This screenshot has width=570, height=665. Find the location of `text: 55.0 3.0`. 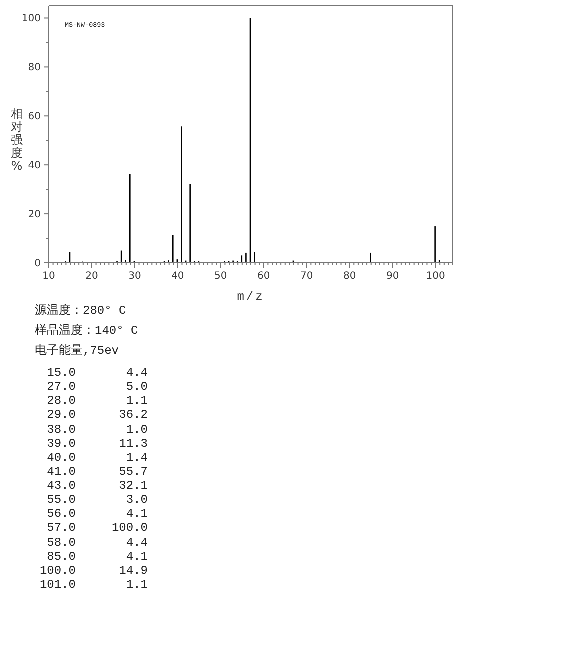

text: 55.0 3.0 is located at coordinates (97, 500).